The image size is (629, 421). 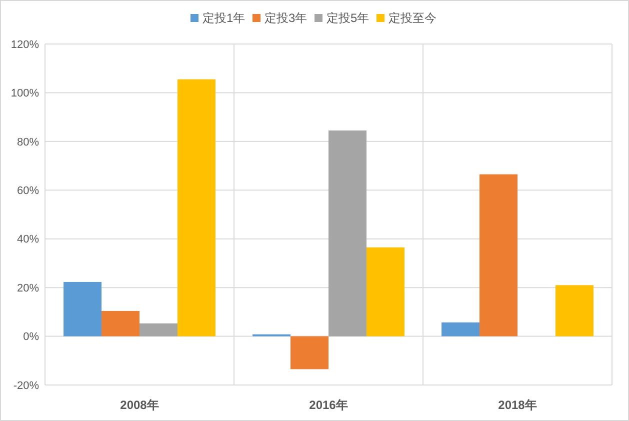 What do you see at coordinates (328, 405) in the screenshot?
I see `x-tick-label: 2016年` at bounding box center [328, 405].